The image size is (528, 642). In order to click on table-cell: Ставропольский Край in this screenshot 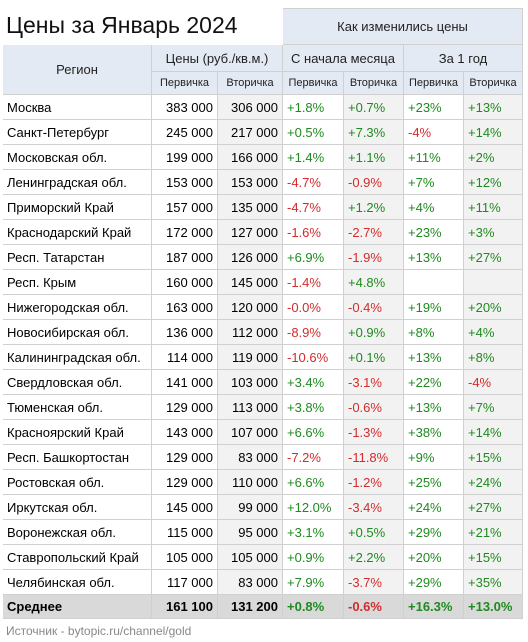, I will do `click(77, 557)`.